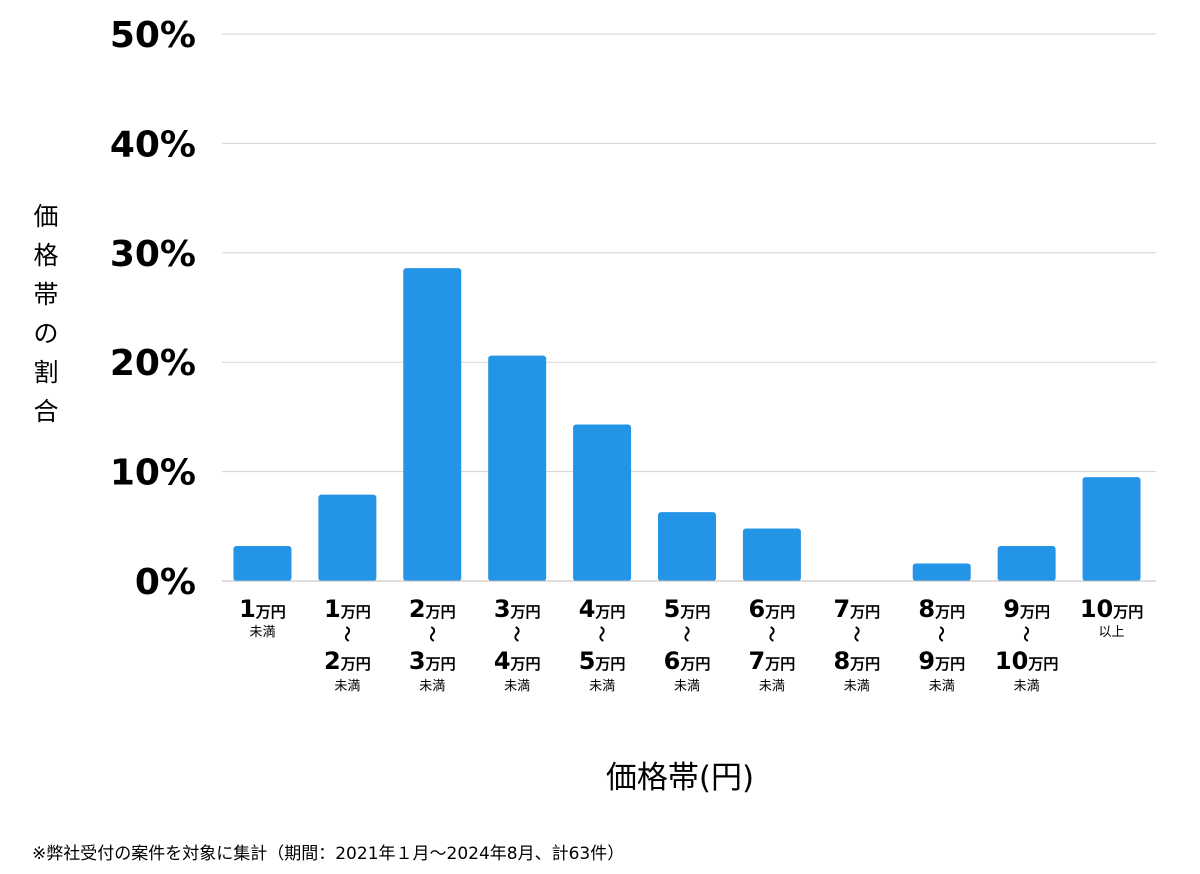 This screenshot has width=1200, height=874. Describe the element at coordinates (45, 216) in the screenshot. I see `y-axis-label-char: 価` at that location.